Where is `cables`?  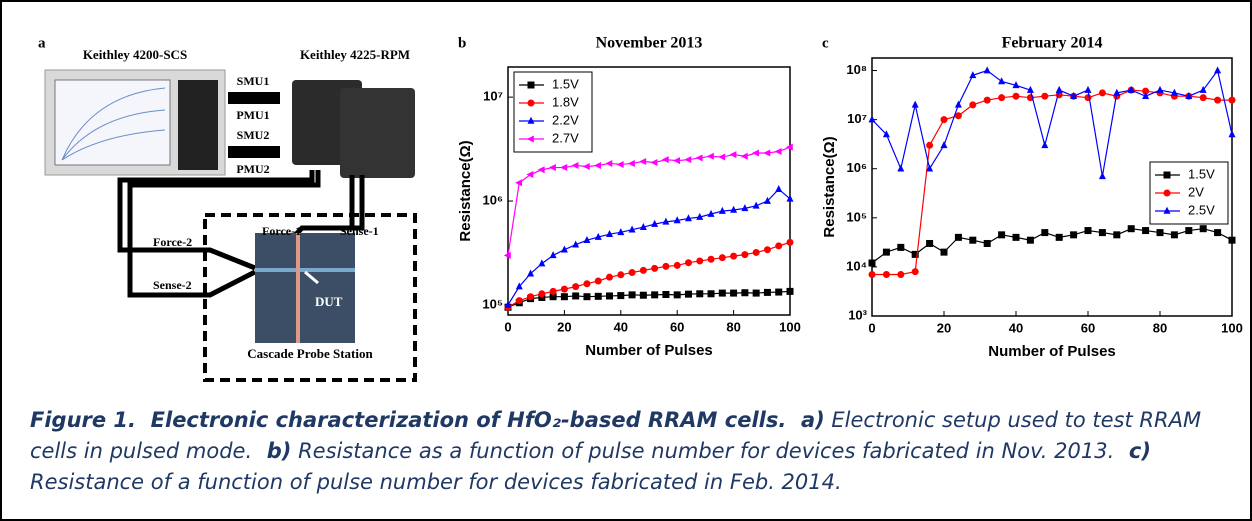 cables is located at coordinates (241, 234).